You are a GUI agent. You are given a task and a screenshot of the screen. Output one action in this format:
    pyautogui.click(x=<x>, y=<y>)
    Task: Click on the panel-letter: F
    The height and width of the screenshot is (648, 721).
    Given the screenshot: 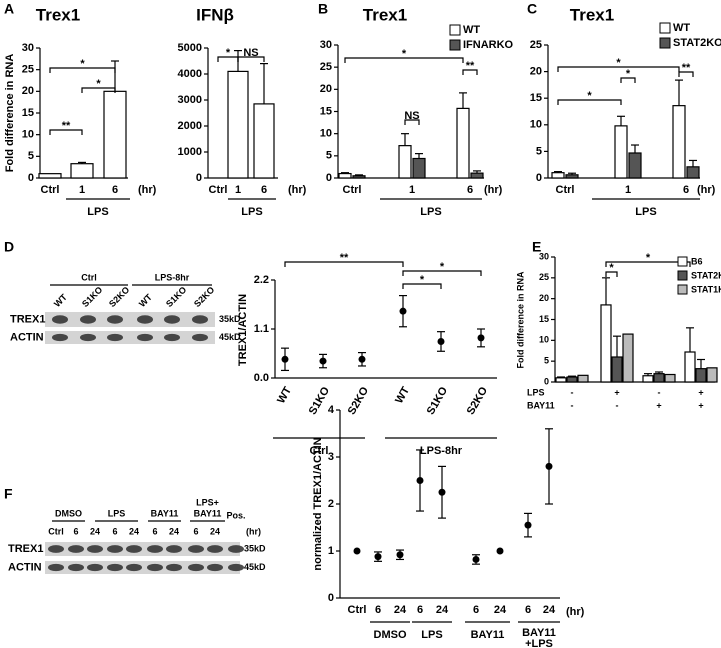 What is the action you would take?
    pyautogui.click(x=8, y=494)
    